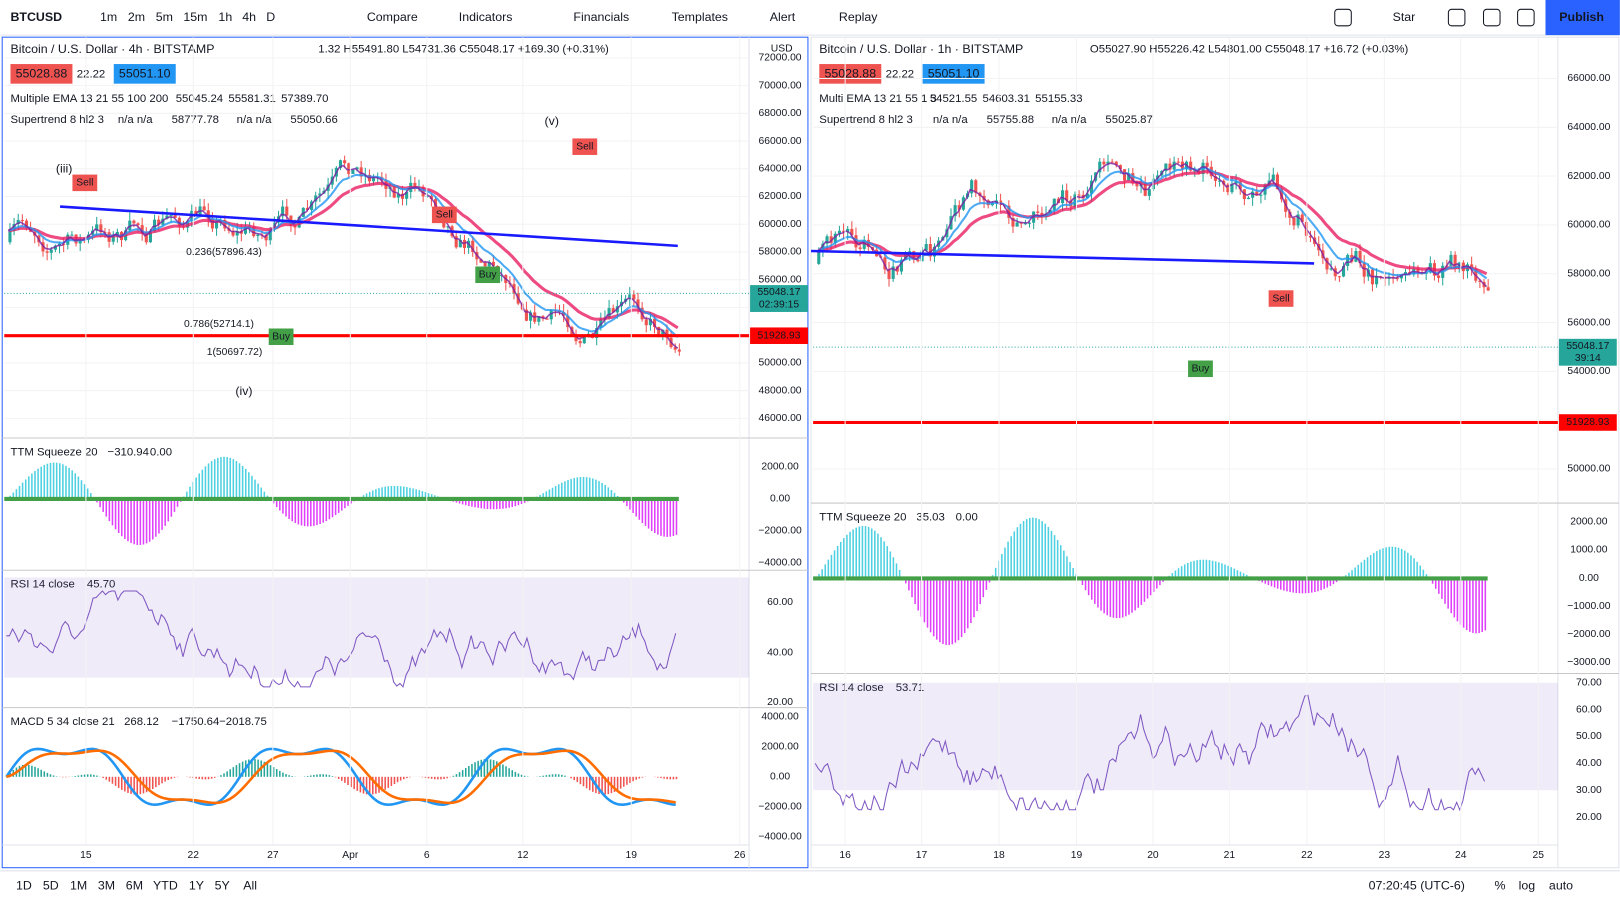 The image size is (1620, 908). Describe the element at coordinates (1539, 855) in the screenshot. I see `time-tick: 25` at that location.